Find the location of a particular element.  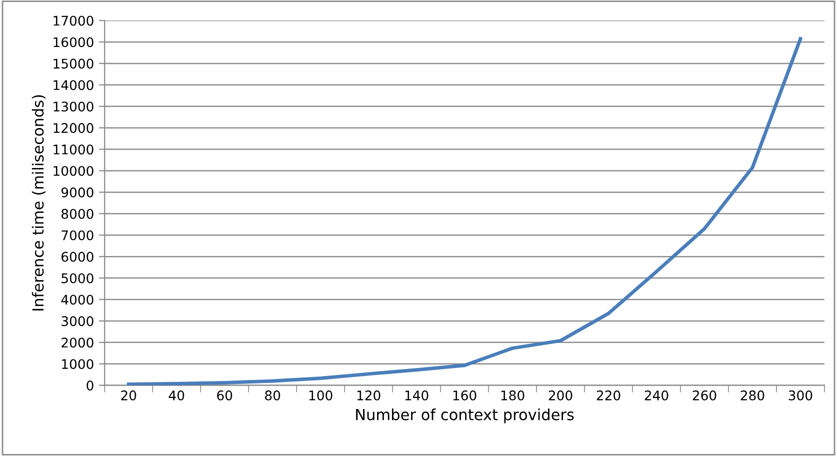

y-axis-title: Inference time (miliseconds) is located at coordinates (39, 202).